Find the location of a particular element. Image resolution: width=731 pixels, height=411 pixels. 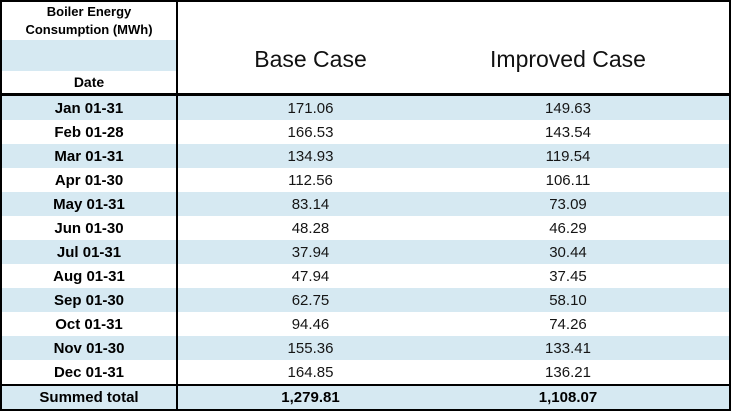

improved-value-cell: 73.09 is located at coordinates (568, 204).